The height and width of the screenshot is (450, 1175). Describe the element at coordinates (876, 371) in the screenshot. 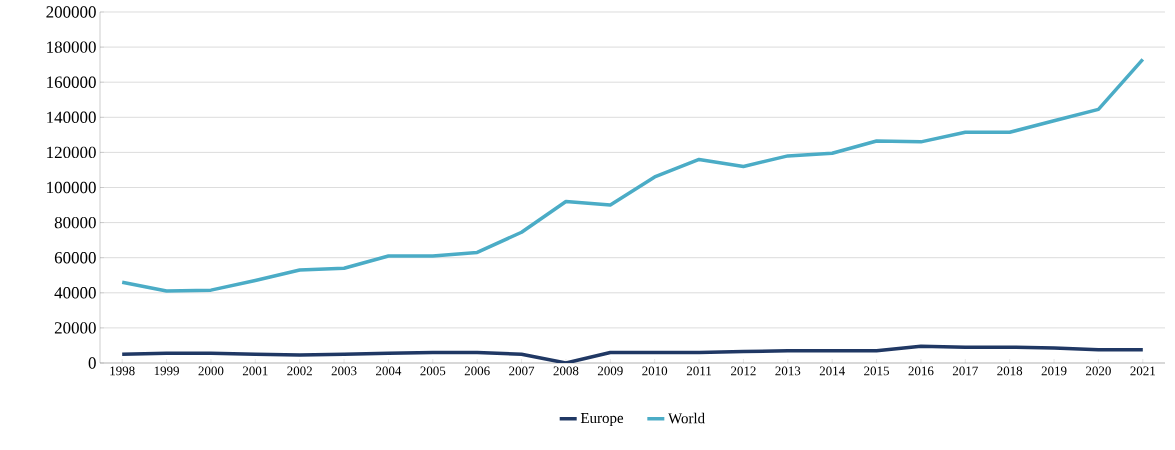

I see `x-tick-label: 2015` at that location.